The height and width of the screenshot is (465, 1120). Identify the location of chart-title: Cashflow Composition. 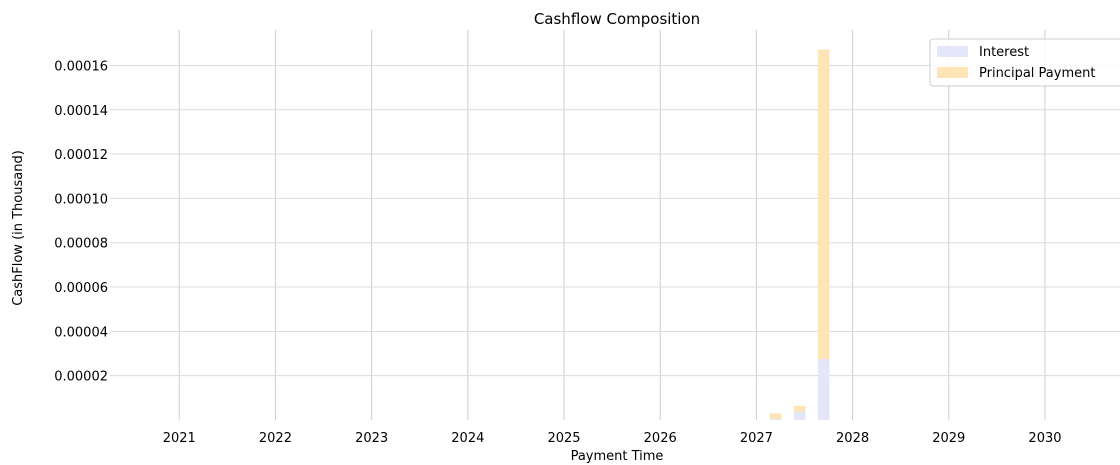
(617, 19).